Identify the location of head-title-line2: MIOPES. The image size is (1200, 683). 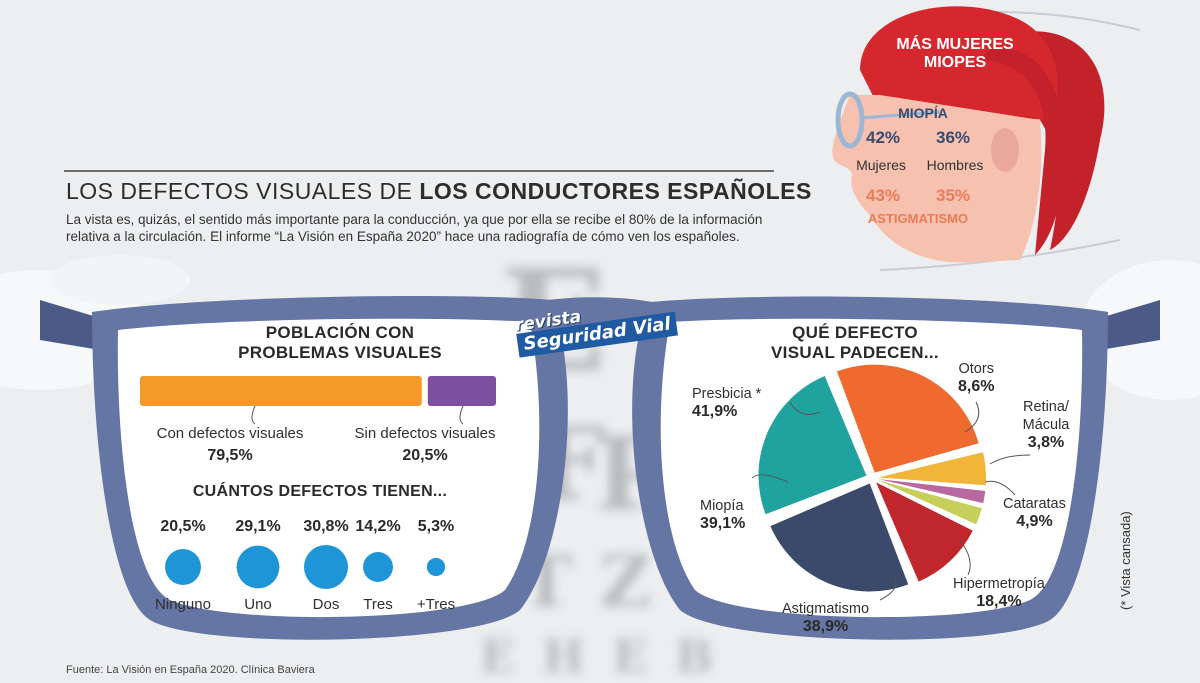
(955, 62).